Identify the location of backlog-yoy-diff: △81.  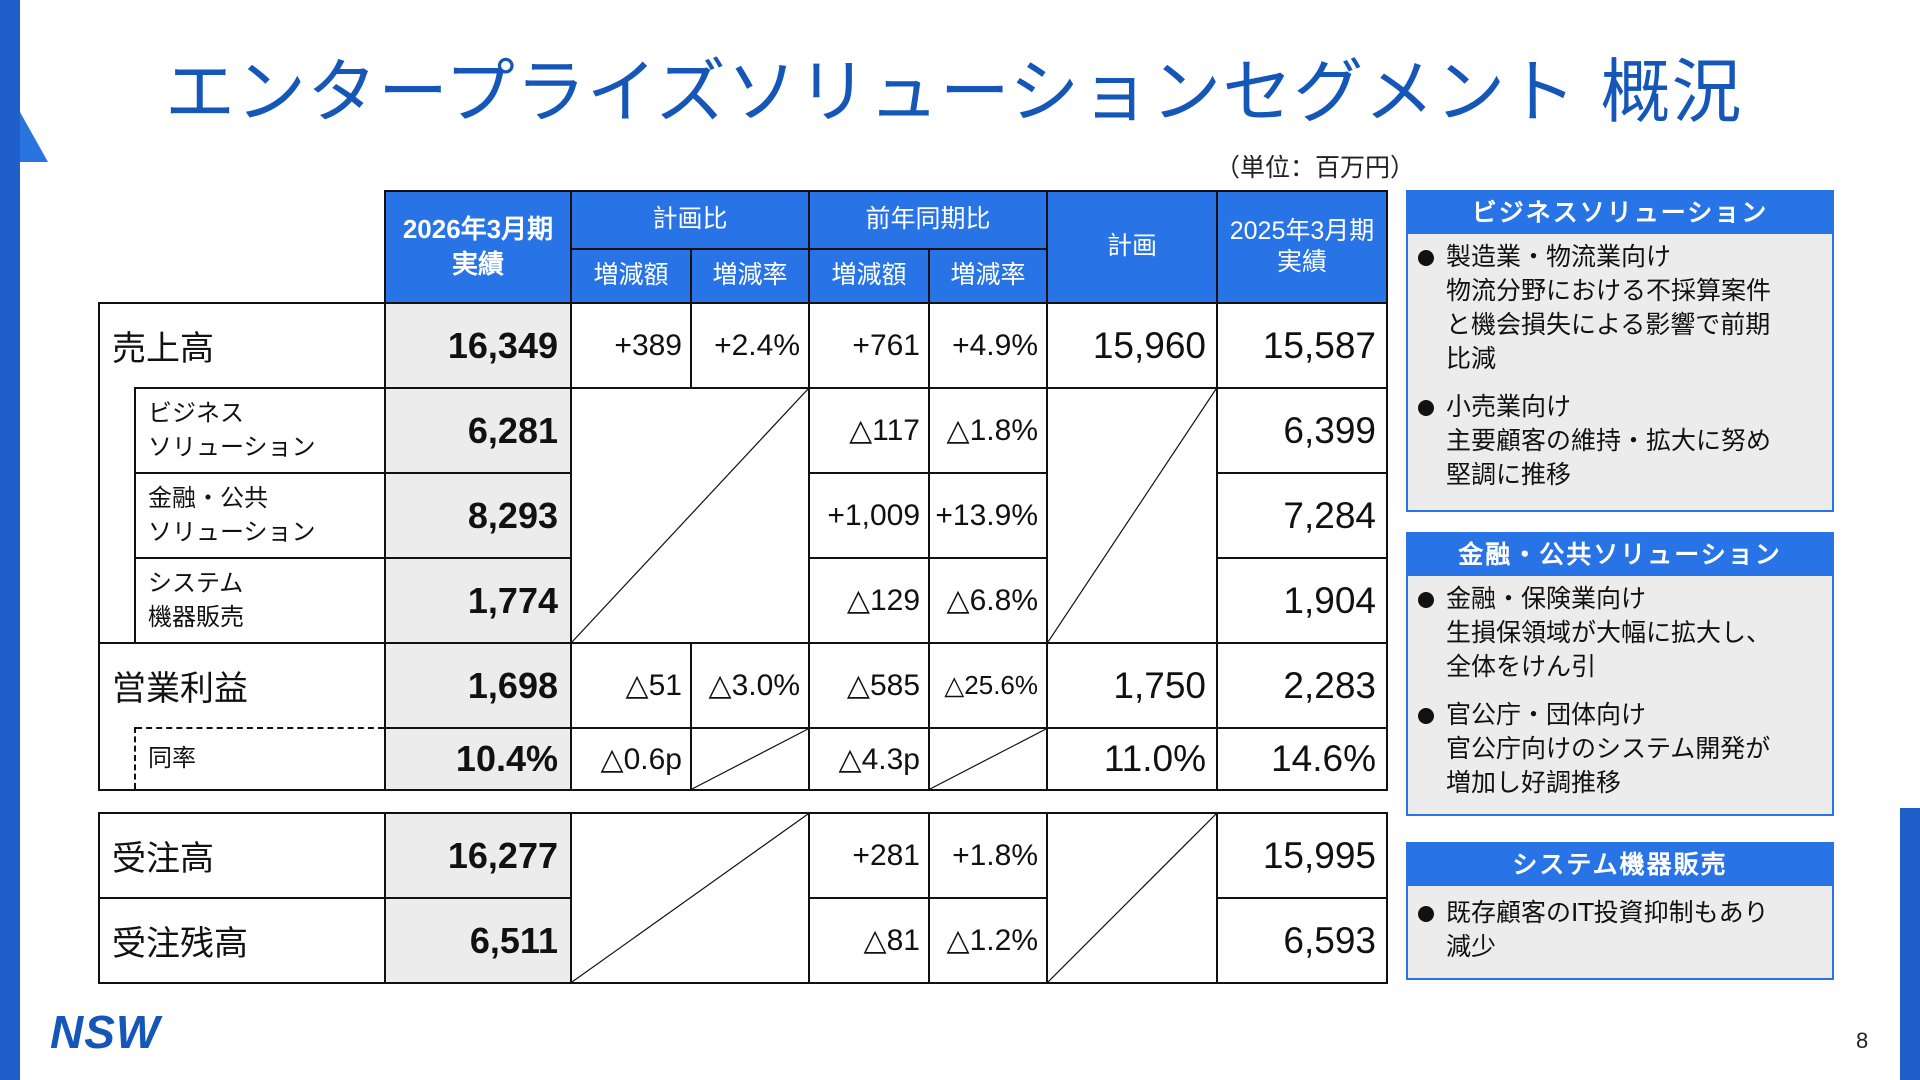
(869, 940).